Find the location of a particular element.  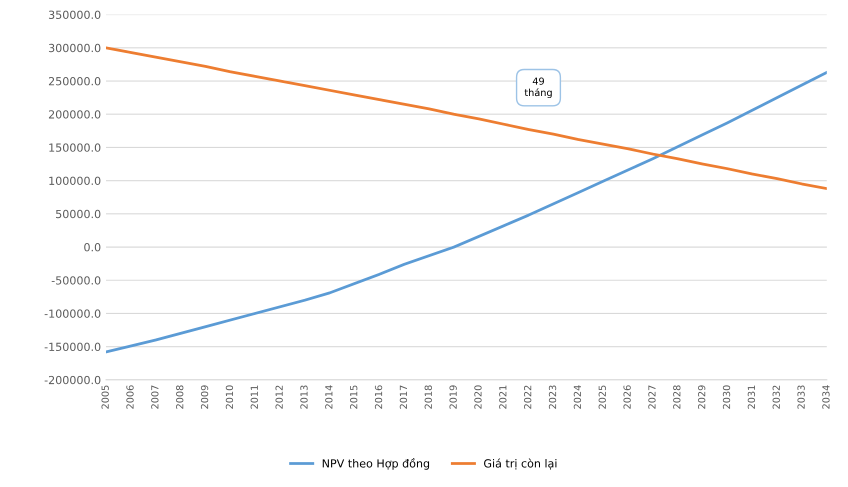

y-tick-label: -100000.0 is located at coordinates (72, 313).